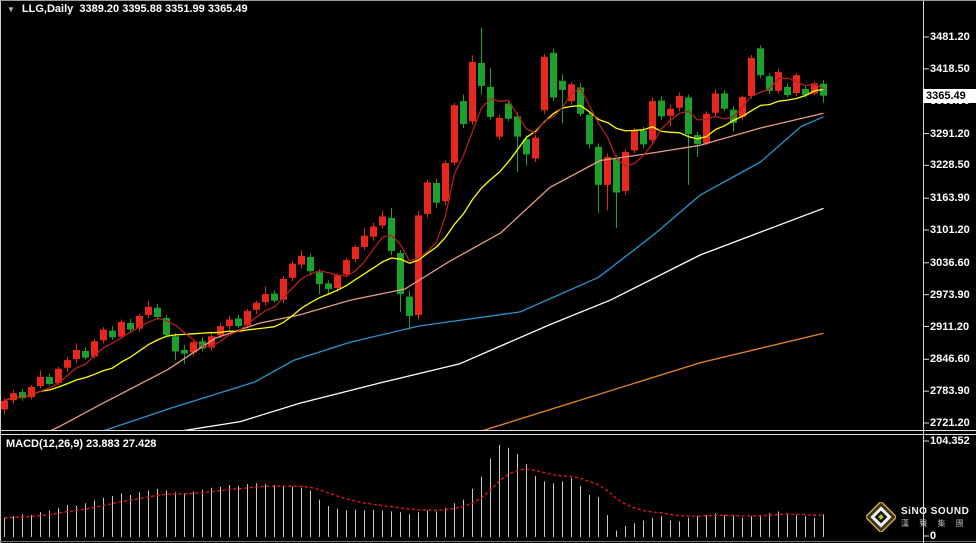  I want to click on macd-axis-label: 104.352, so click(950, 441).